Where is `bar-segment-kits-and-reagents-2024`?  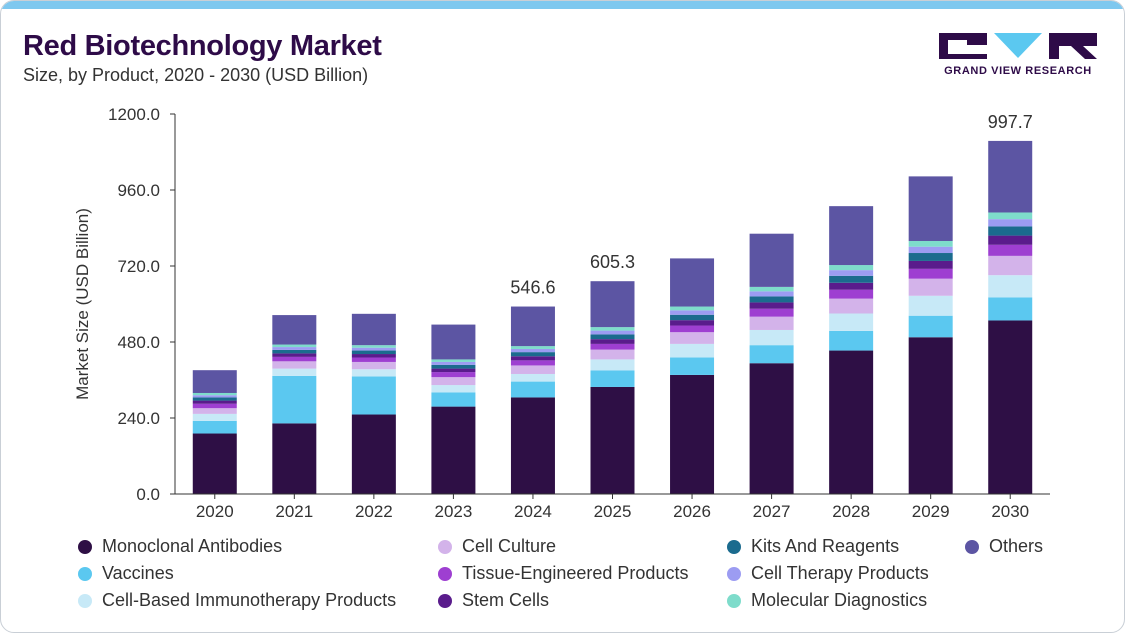 bar-segment-kits-and-reagents-2024 is located at coordinates (532, 354).